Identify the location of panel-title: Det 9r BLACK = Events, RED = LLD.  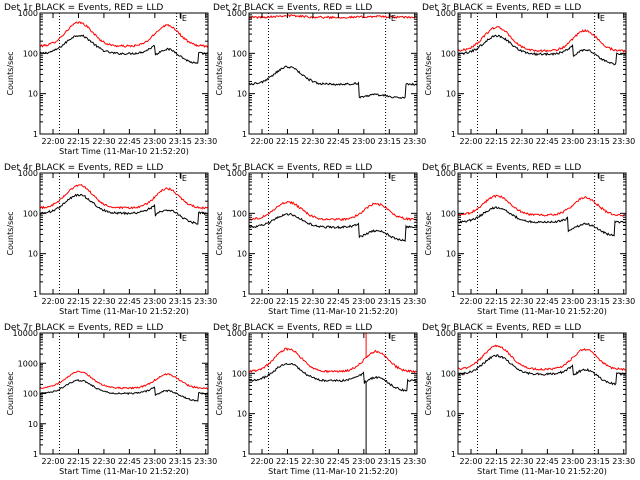
(501, 328).